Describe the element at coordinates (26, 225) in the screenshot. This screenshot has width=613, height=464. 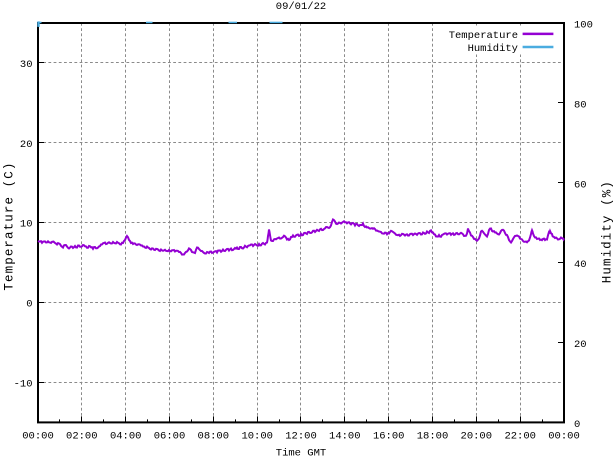
I see `svg-text: 10` at that location.